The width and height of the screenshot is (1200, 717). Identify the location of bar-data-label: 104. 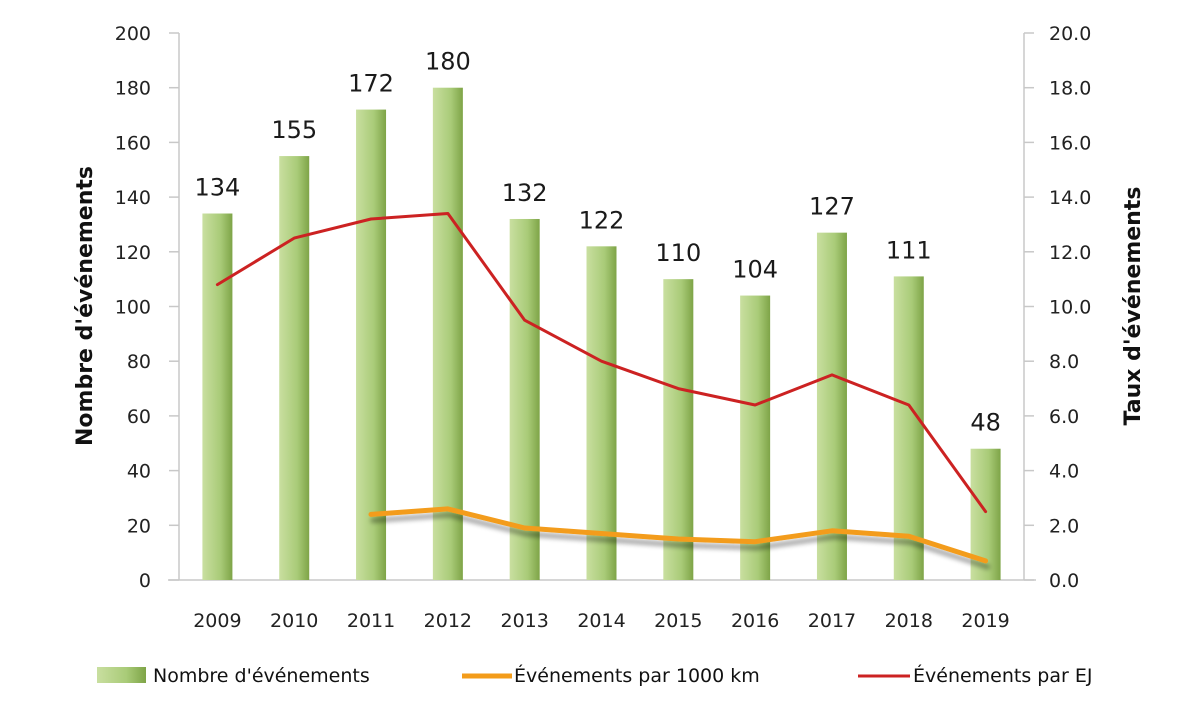
(755, 270).